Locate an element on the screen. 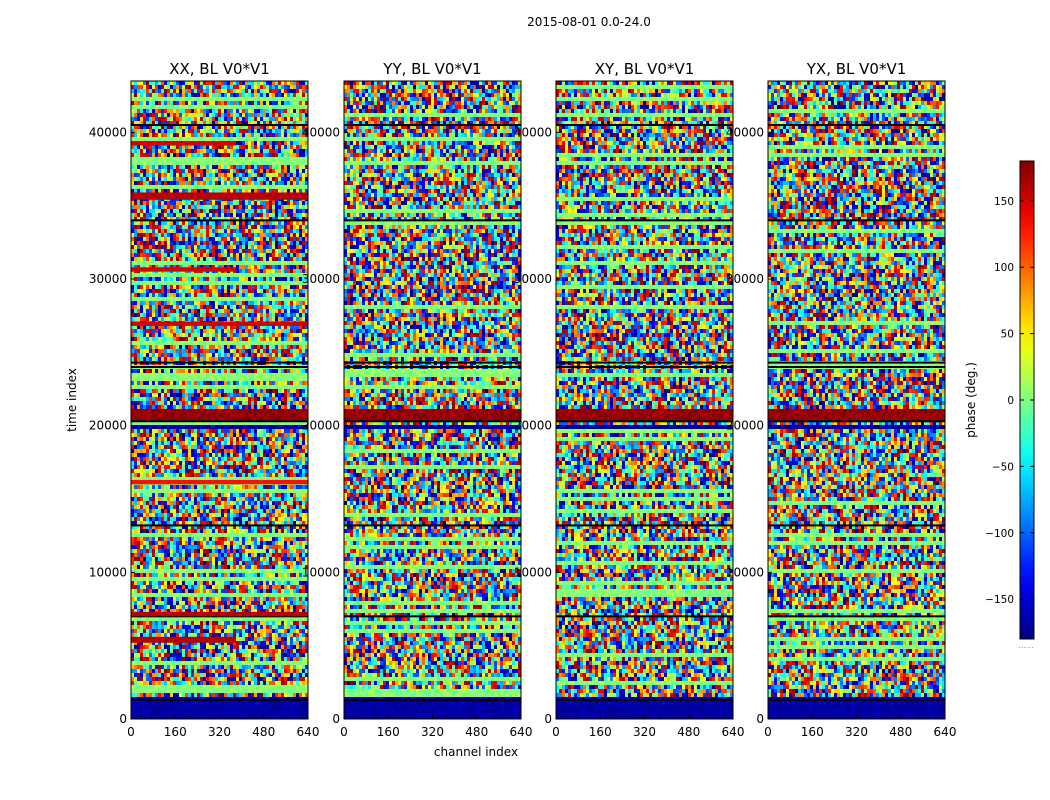 The height and width of the screenshot is (800, 1050). colorbar-label: phase (deg.) is located at coordinates (971, 400).